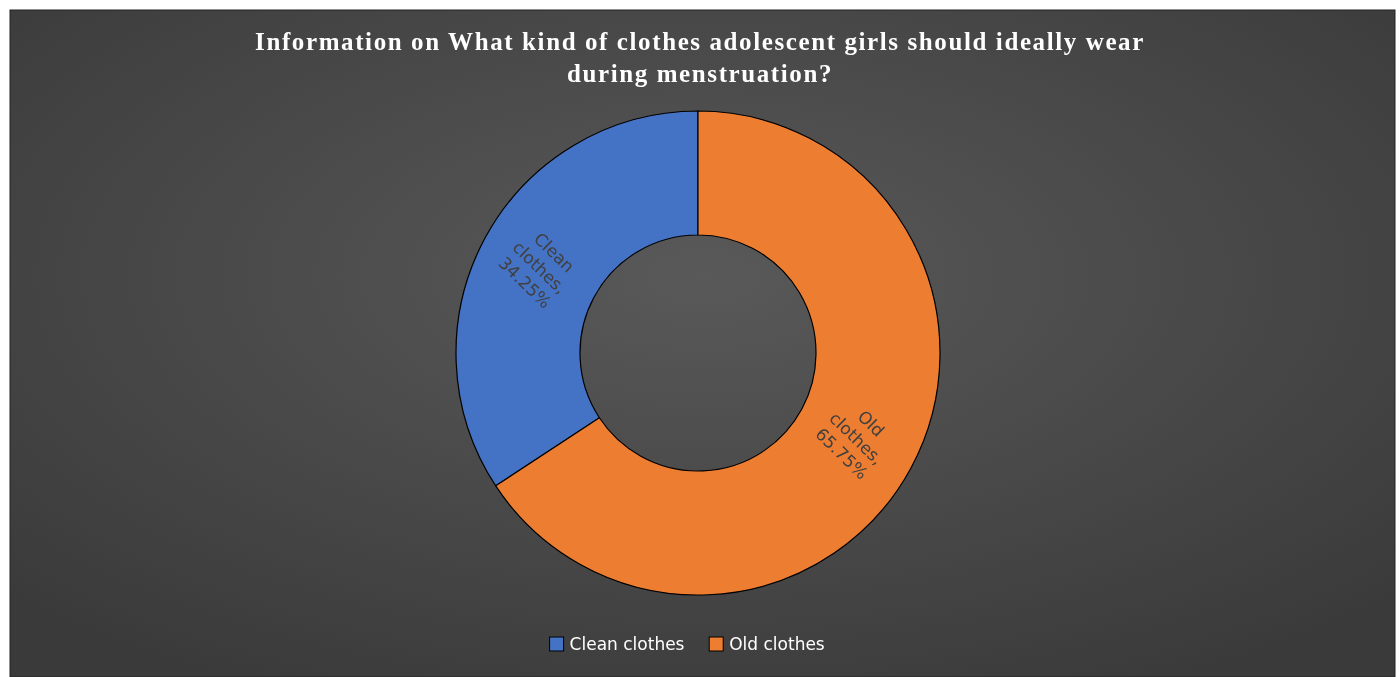 Image resolution: width=1400 pixels, height=677 pixels. I want to click on chart-title: Information on What kind of clothes adolescent girls should ideally wear during menstruation?, so click(700, 57).